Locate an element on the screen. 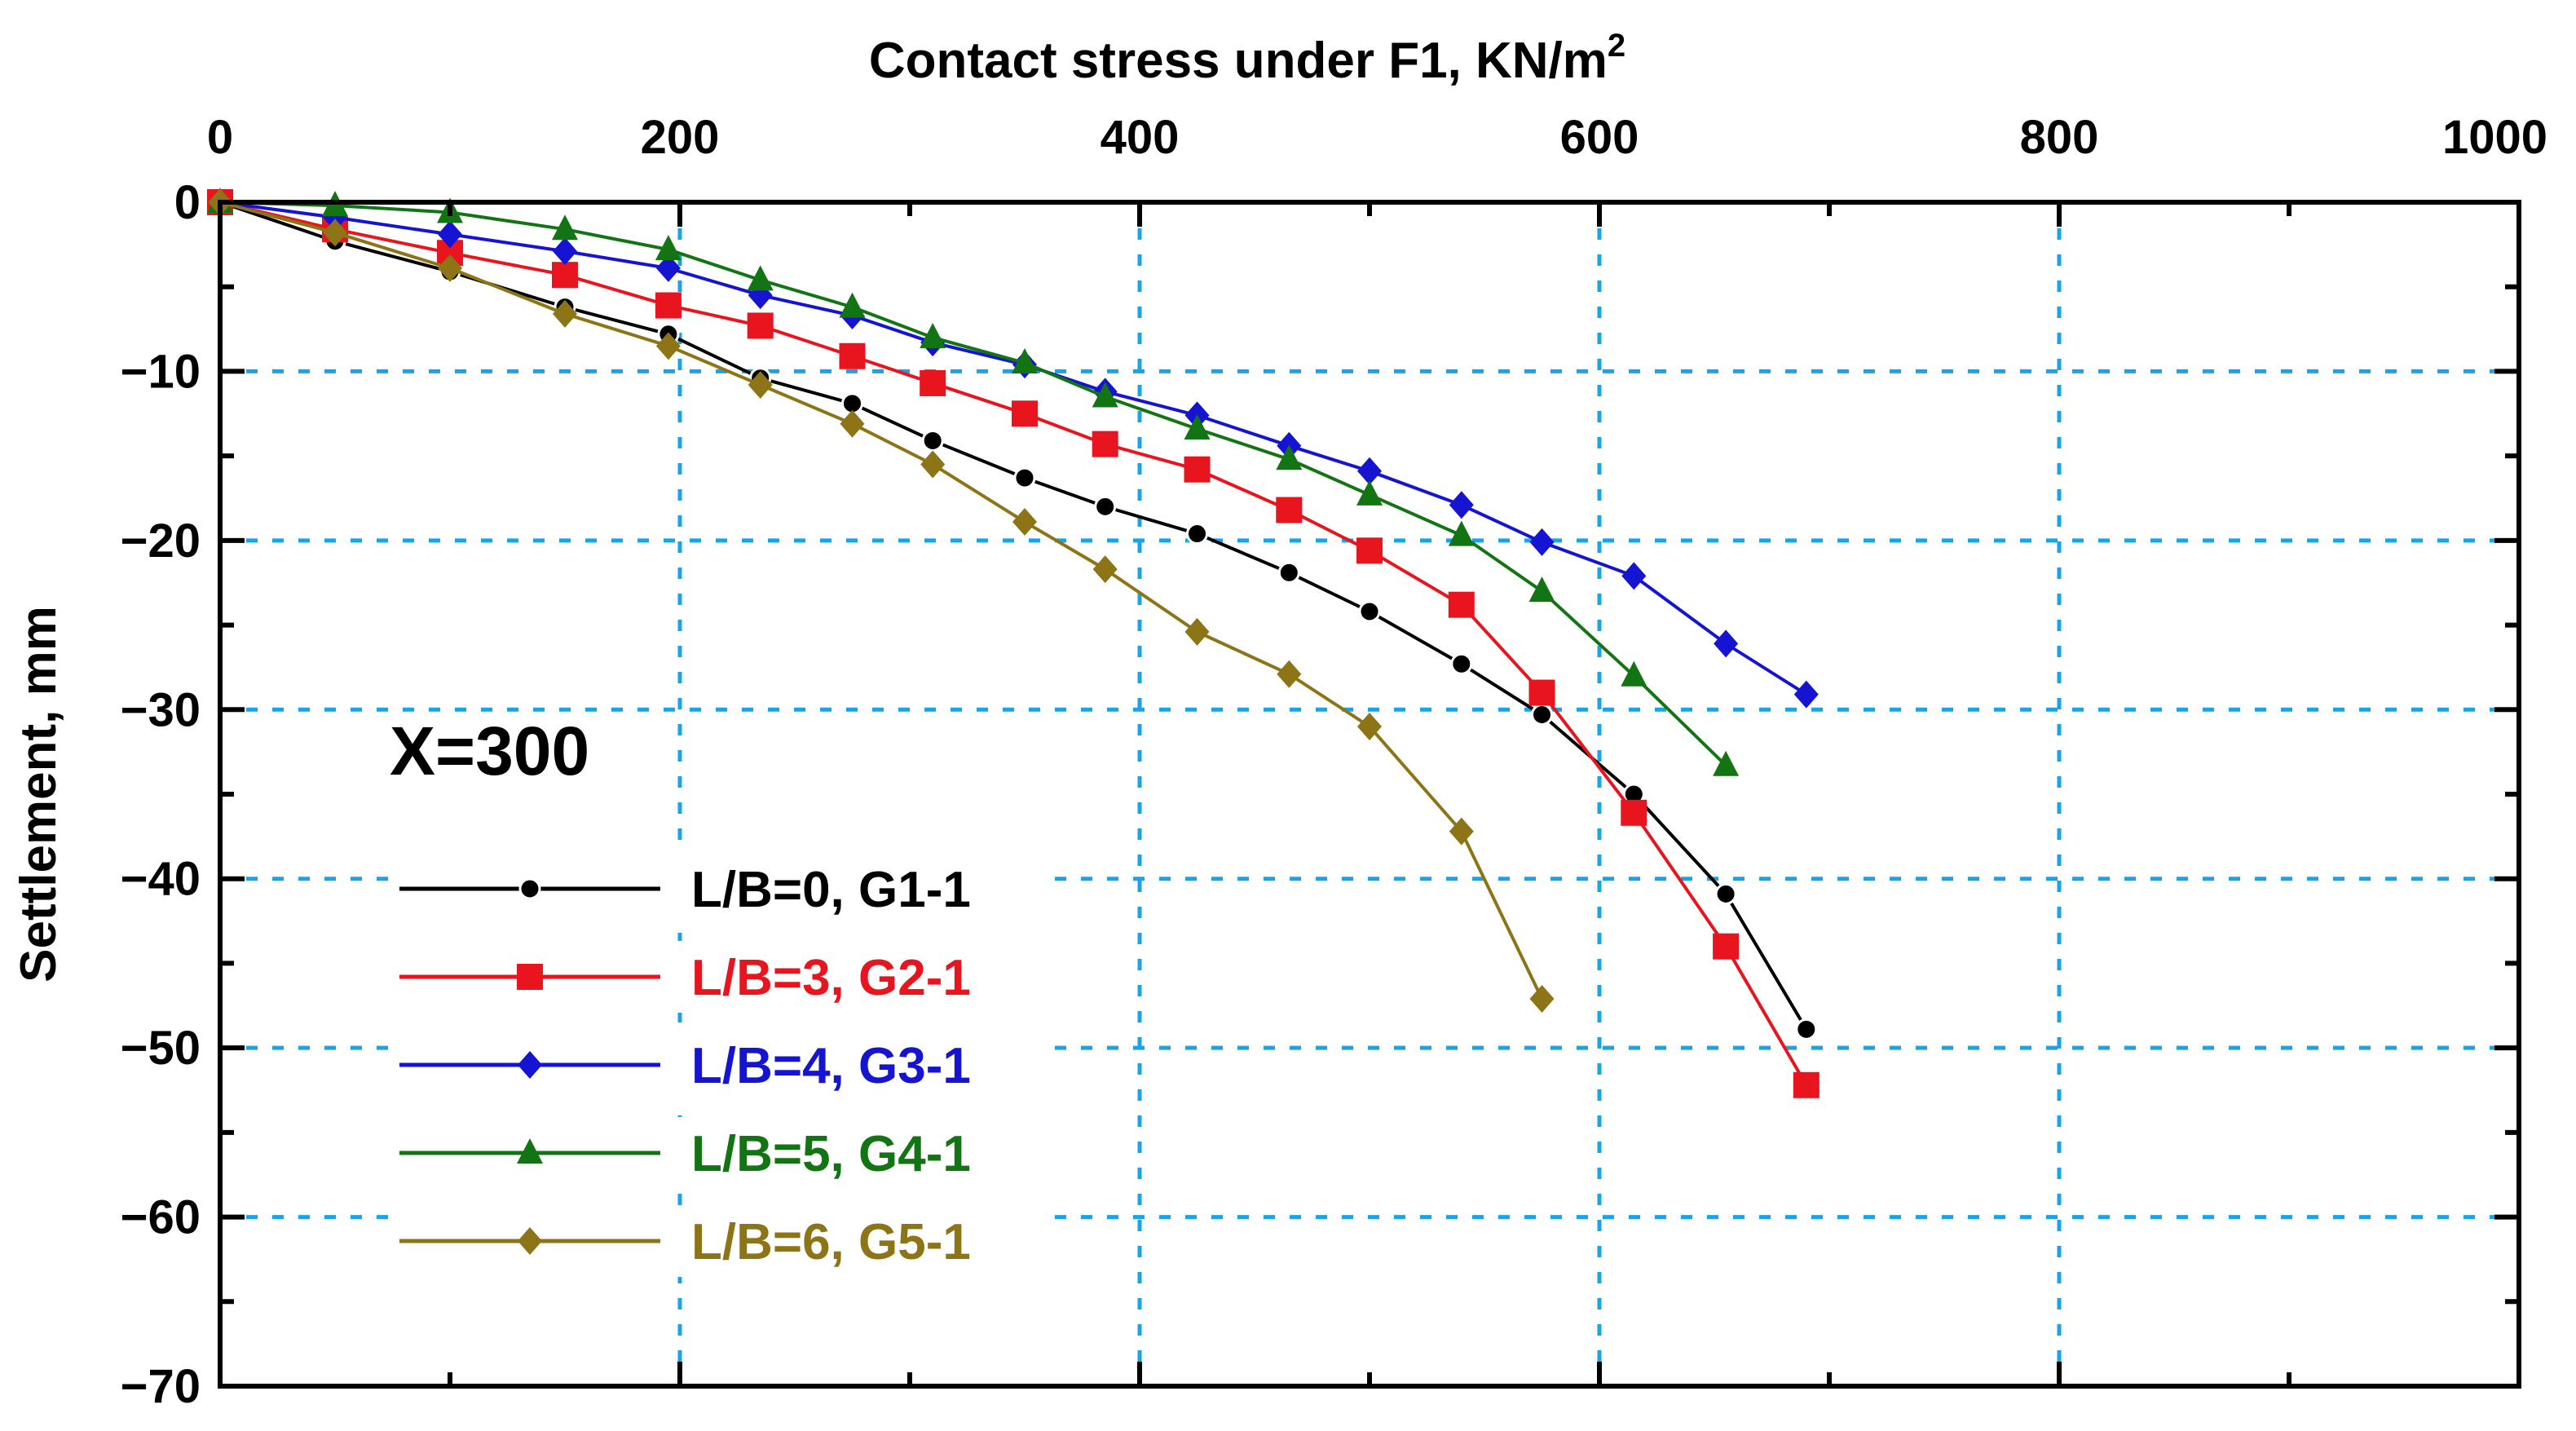 This screenshot has height=1431, width=2576. legend-label-4: L/B=5, G4-1 is located at coordinates (831, 1154).